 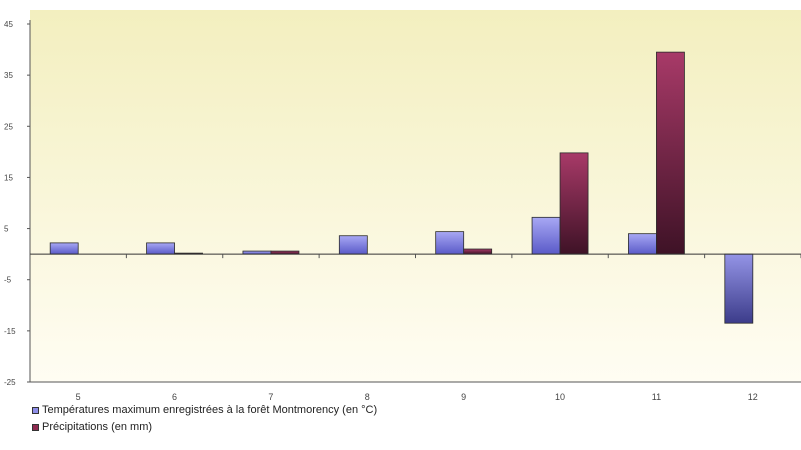 I want to click on x-tick-label: 11, so click(x=656, y=397).